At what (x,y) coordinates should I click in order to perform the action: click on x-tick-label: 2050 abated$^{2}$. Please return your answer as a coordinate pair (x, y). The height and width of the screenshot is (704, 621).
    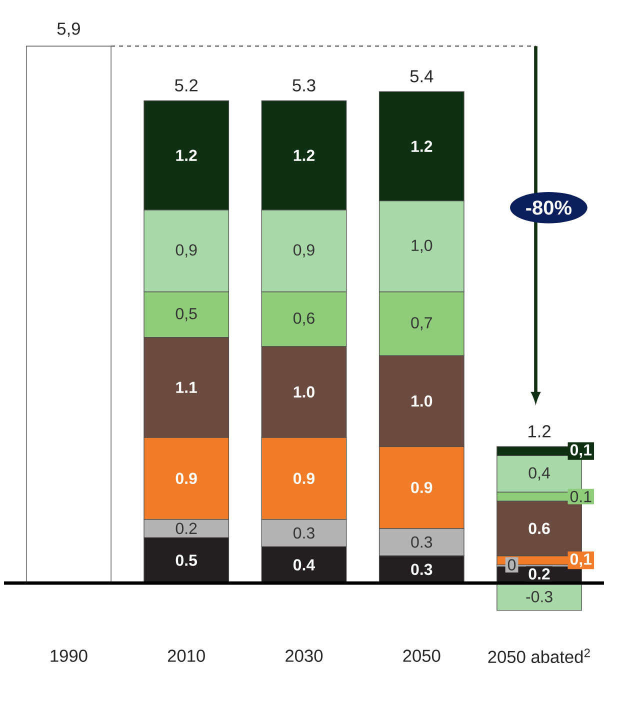
    Looking at the image, I should click on (539, 656).